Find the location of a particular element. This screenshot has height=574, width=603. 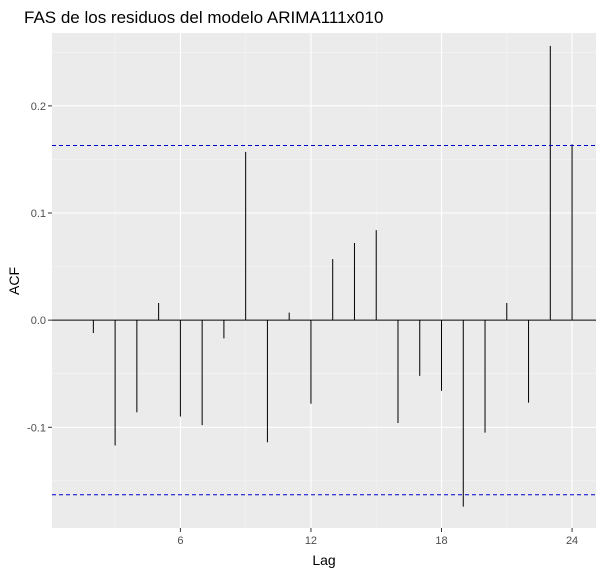

y-axis-title: ACF is located at coordinates (14, 281).